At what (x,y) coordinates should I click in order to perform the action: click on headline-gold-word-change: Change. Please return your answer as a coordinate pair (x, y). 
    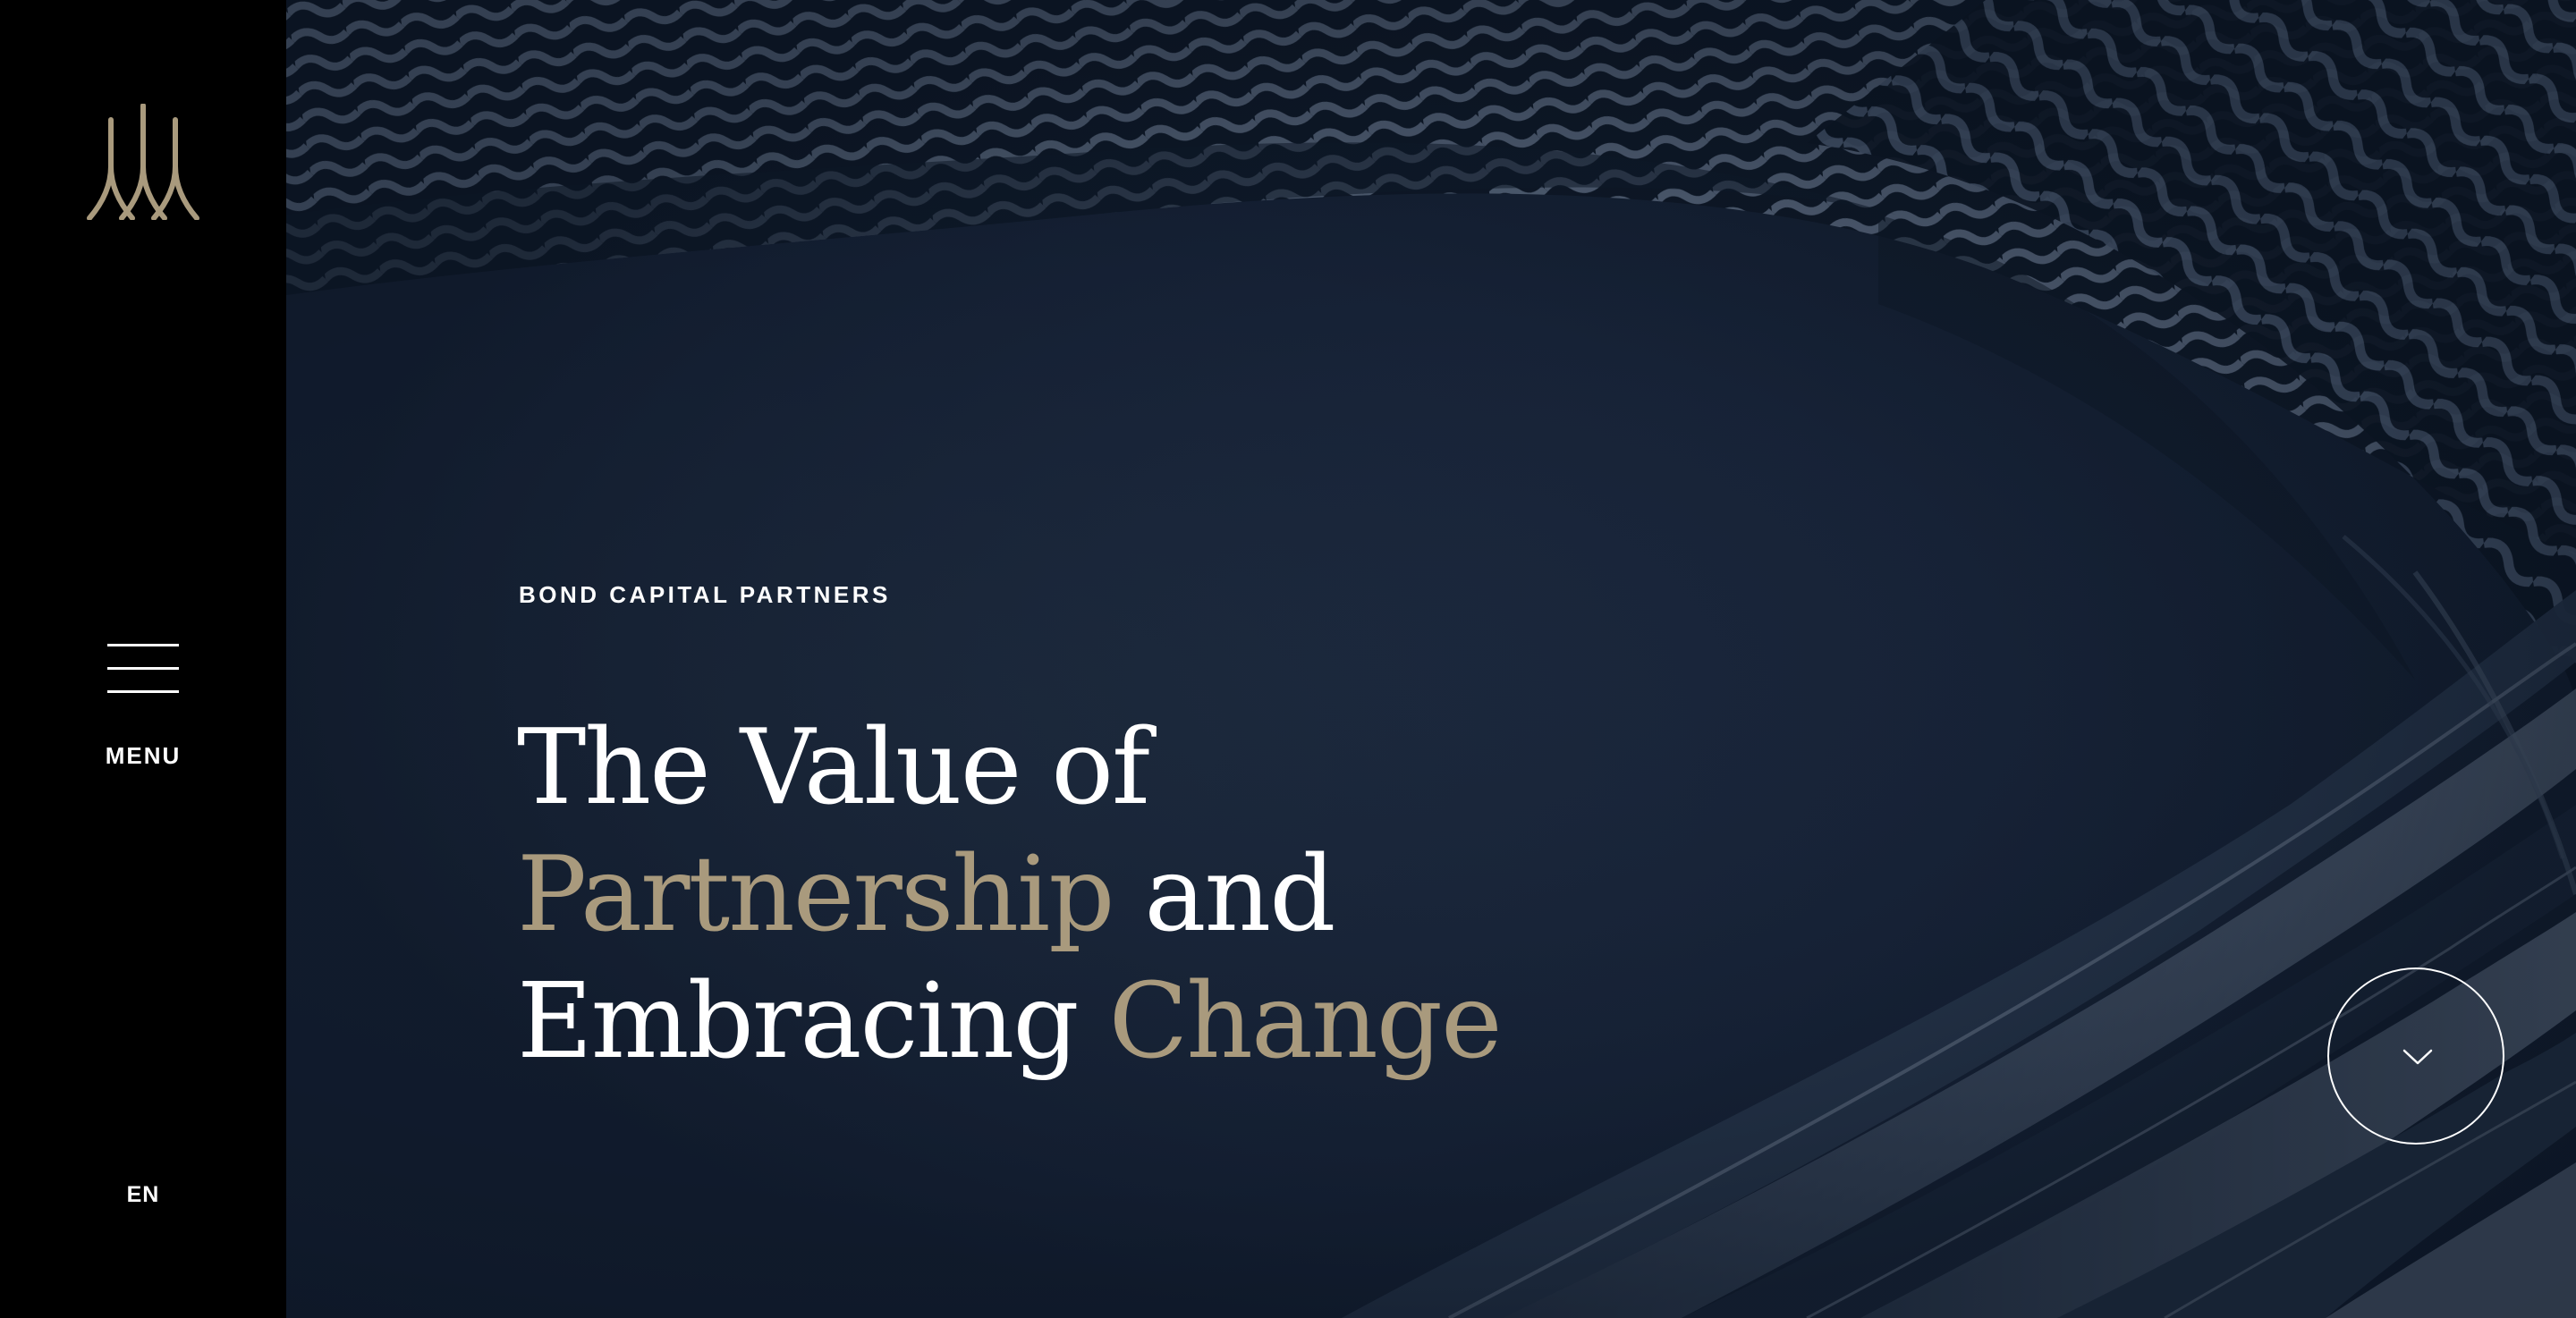
    Looking at the image, I should click on (1305, 1022).